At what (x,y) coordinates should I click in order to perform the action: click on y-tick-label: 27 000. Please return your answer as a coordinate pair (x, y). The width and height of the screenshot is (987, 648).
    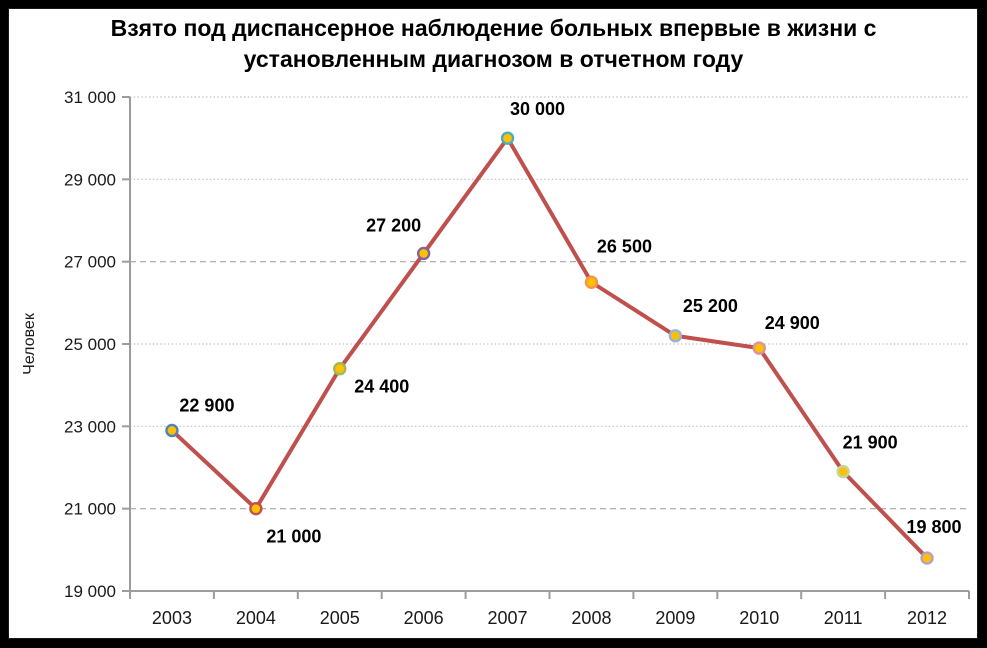
    Looking at the image, I should click on (90, 262).